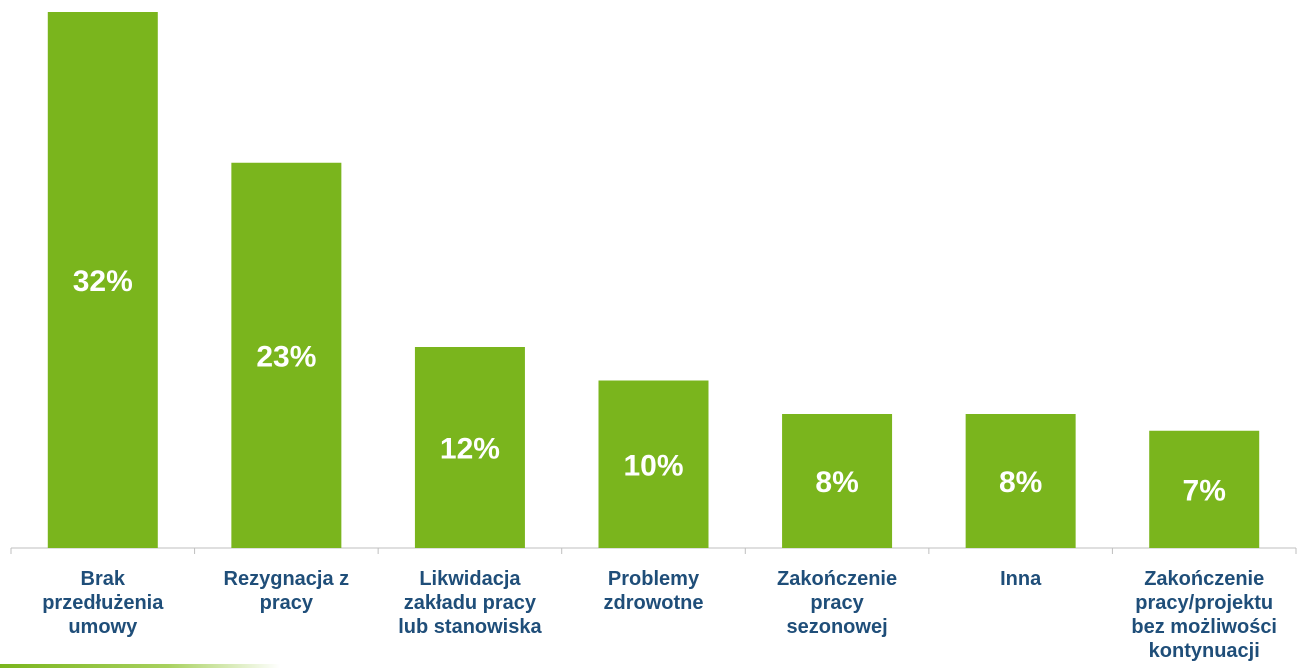  What do you see at coordinates (1204, 603) in the screenshot?
I see `category-label-line: pracy/projektu` at bounding box center [1204, 603].